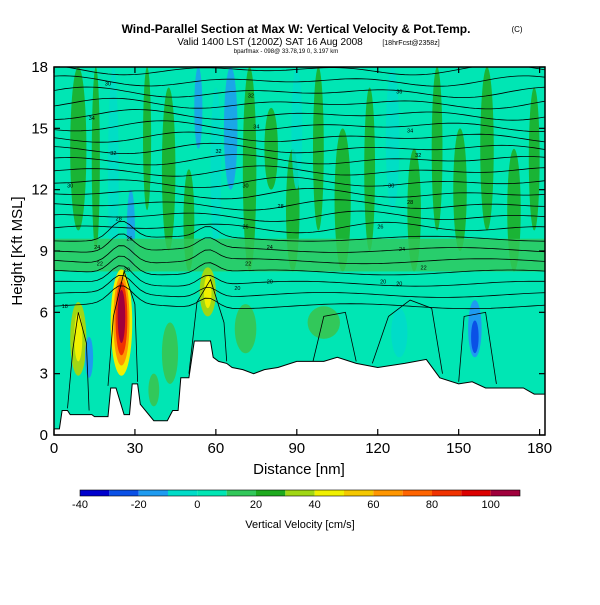 Image resolution: width=600 pixels, height=605 pixels. I want to click on chart-section-info: bparfmax - 098@ 33.78,19 0, 3.197 km, so click(286, 52).